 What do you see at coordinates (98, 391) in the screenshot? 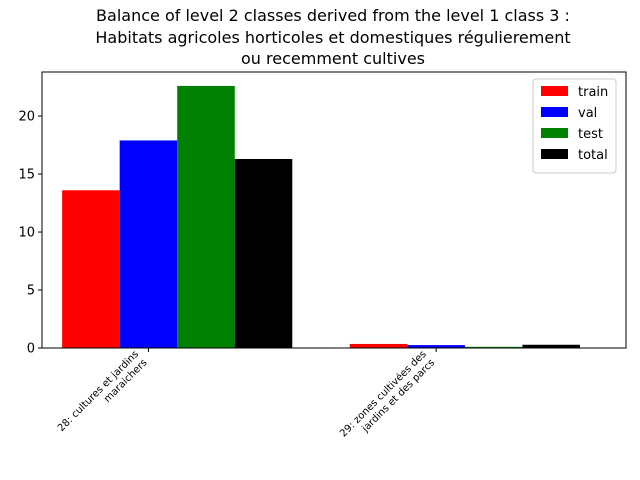
I see `x-tick-label-line: 28: cultures et jardins` at bounding box center [98, 391].